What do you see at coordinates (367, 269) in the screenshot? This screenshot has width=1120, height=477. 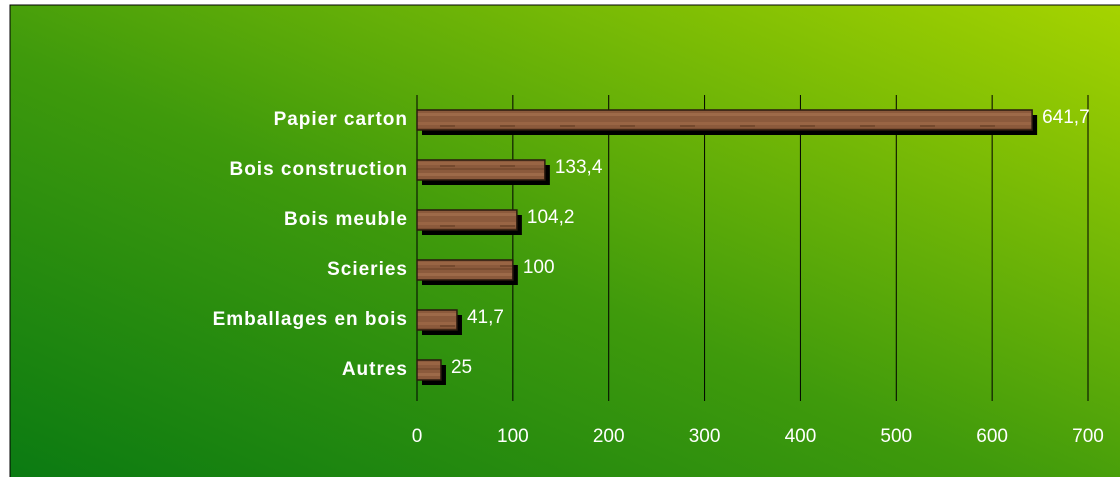 I see `y-tick-label: Scieries` at bounding box center [367, 269].